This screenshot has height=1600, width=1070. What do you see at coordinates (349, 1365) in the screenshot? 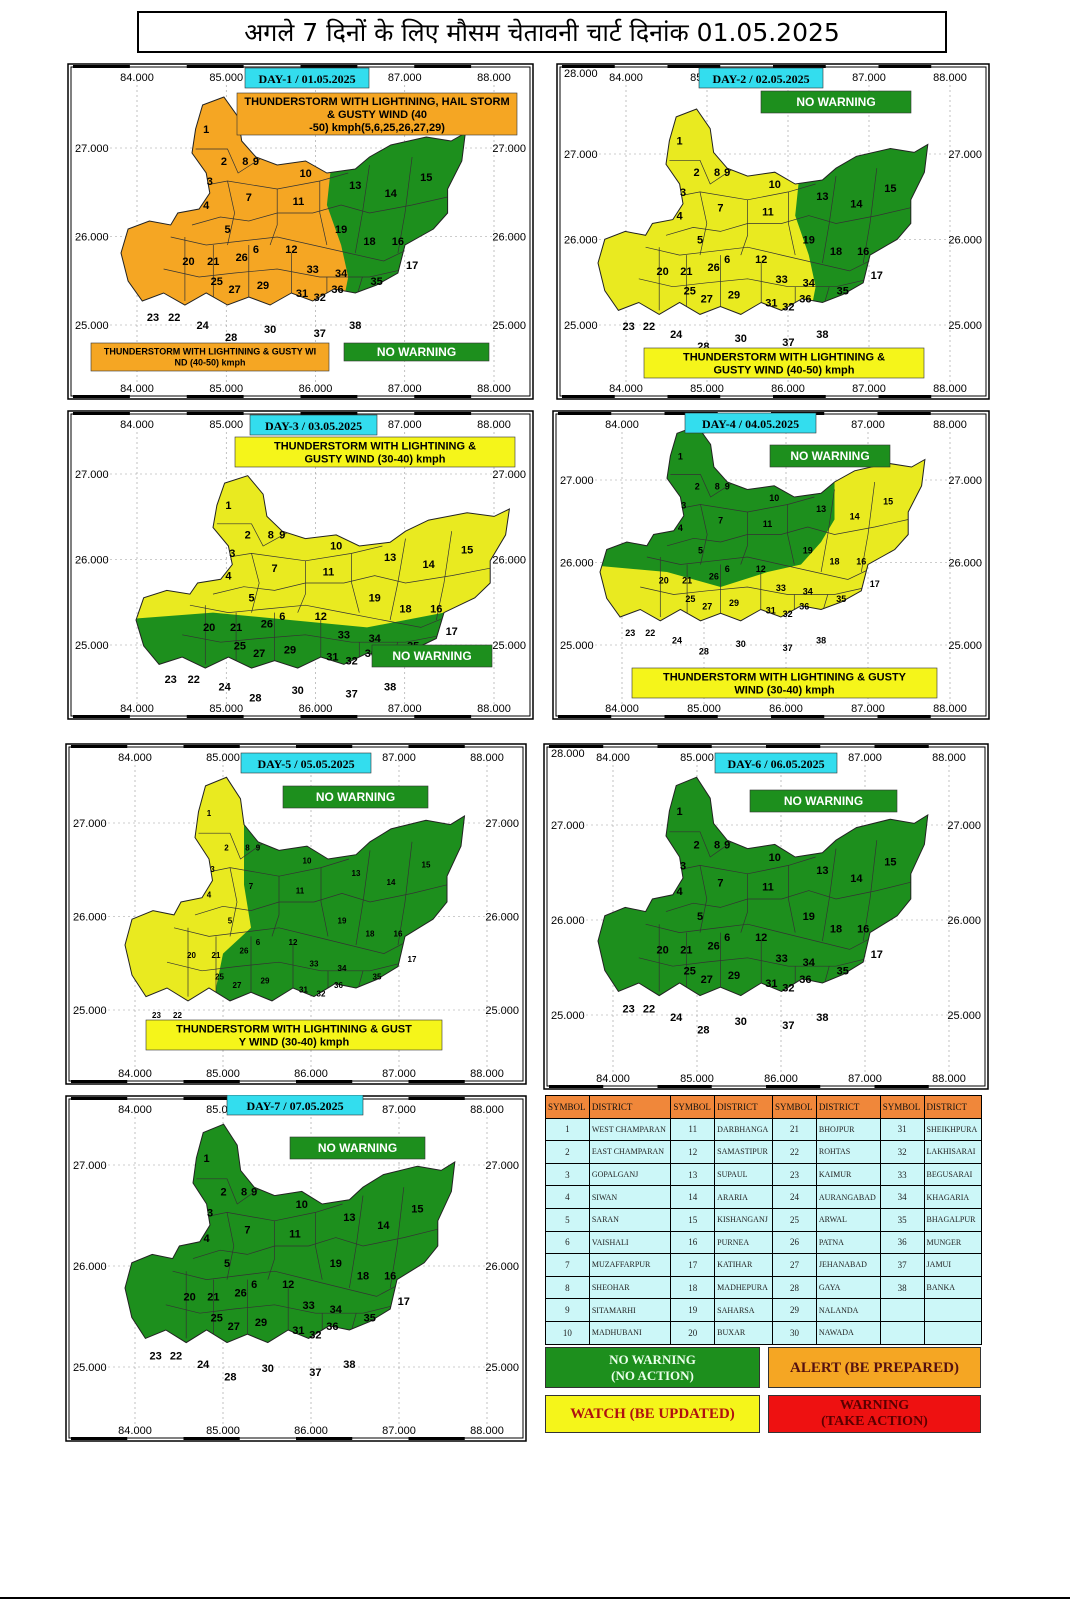
I see `district-number: 38` at bounding box center [349, 1365].